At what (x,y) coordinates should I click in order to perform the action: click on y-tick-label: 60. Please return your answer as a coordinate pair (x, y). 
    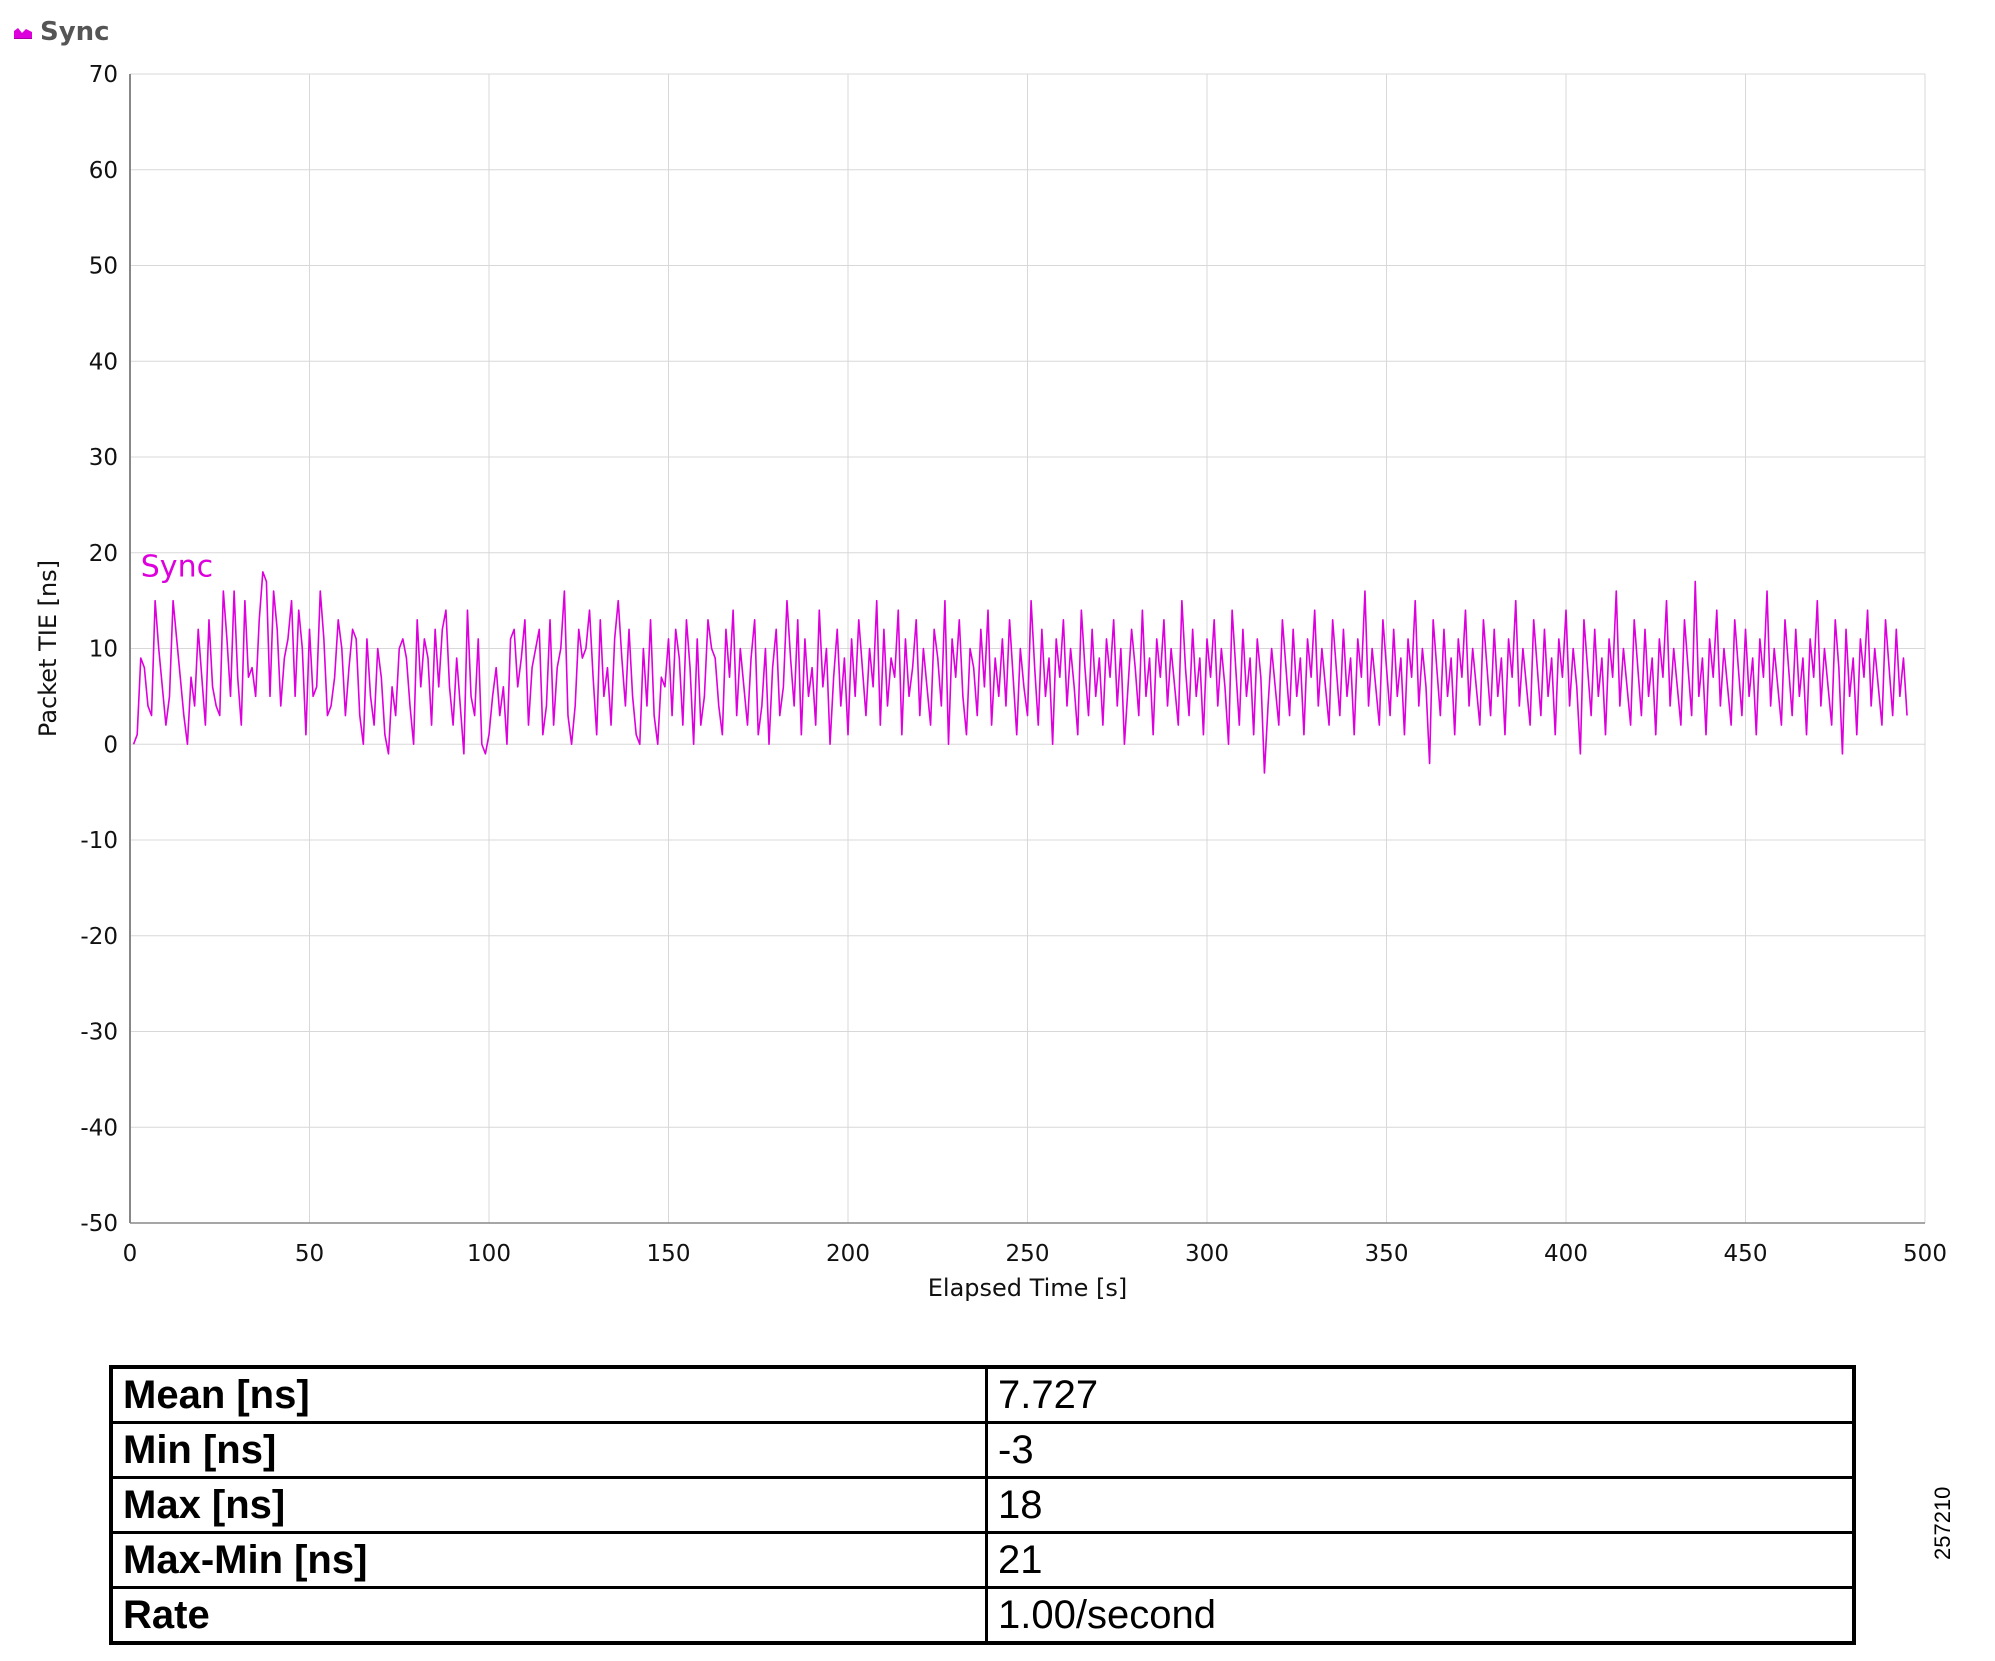
    Looking at the image, I should click on (103, 171).